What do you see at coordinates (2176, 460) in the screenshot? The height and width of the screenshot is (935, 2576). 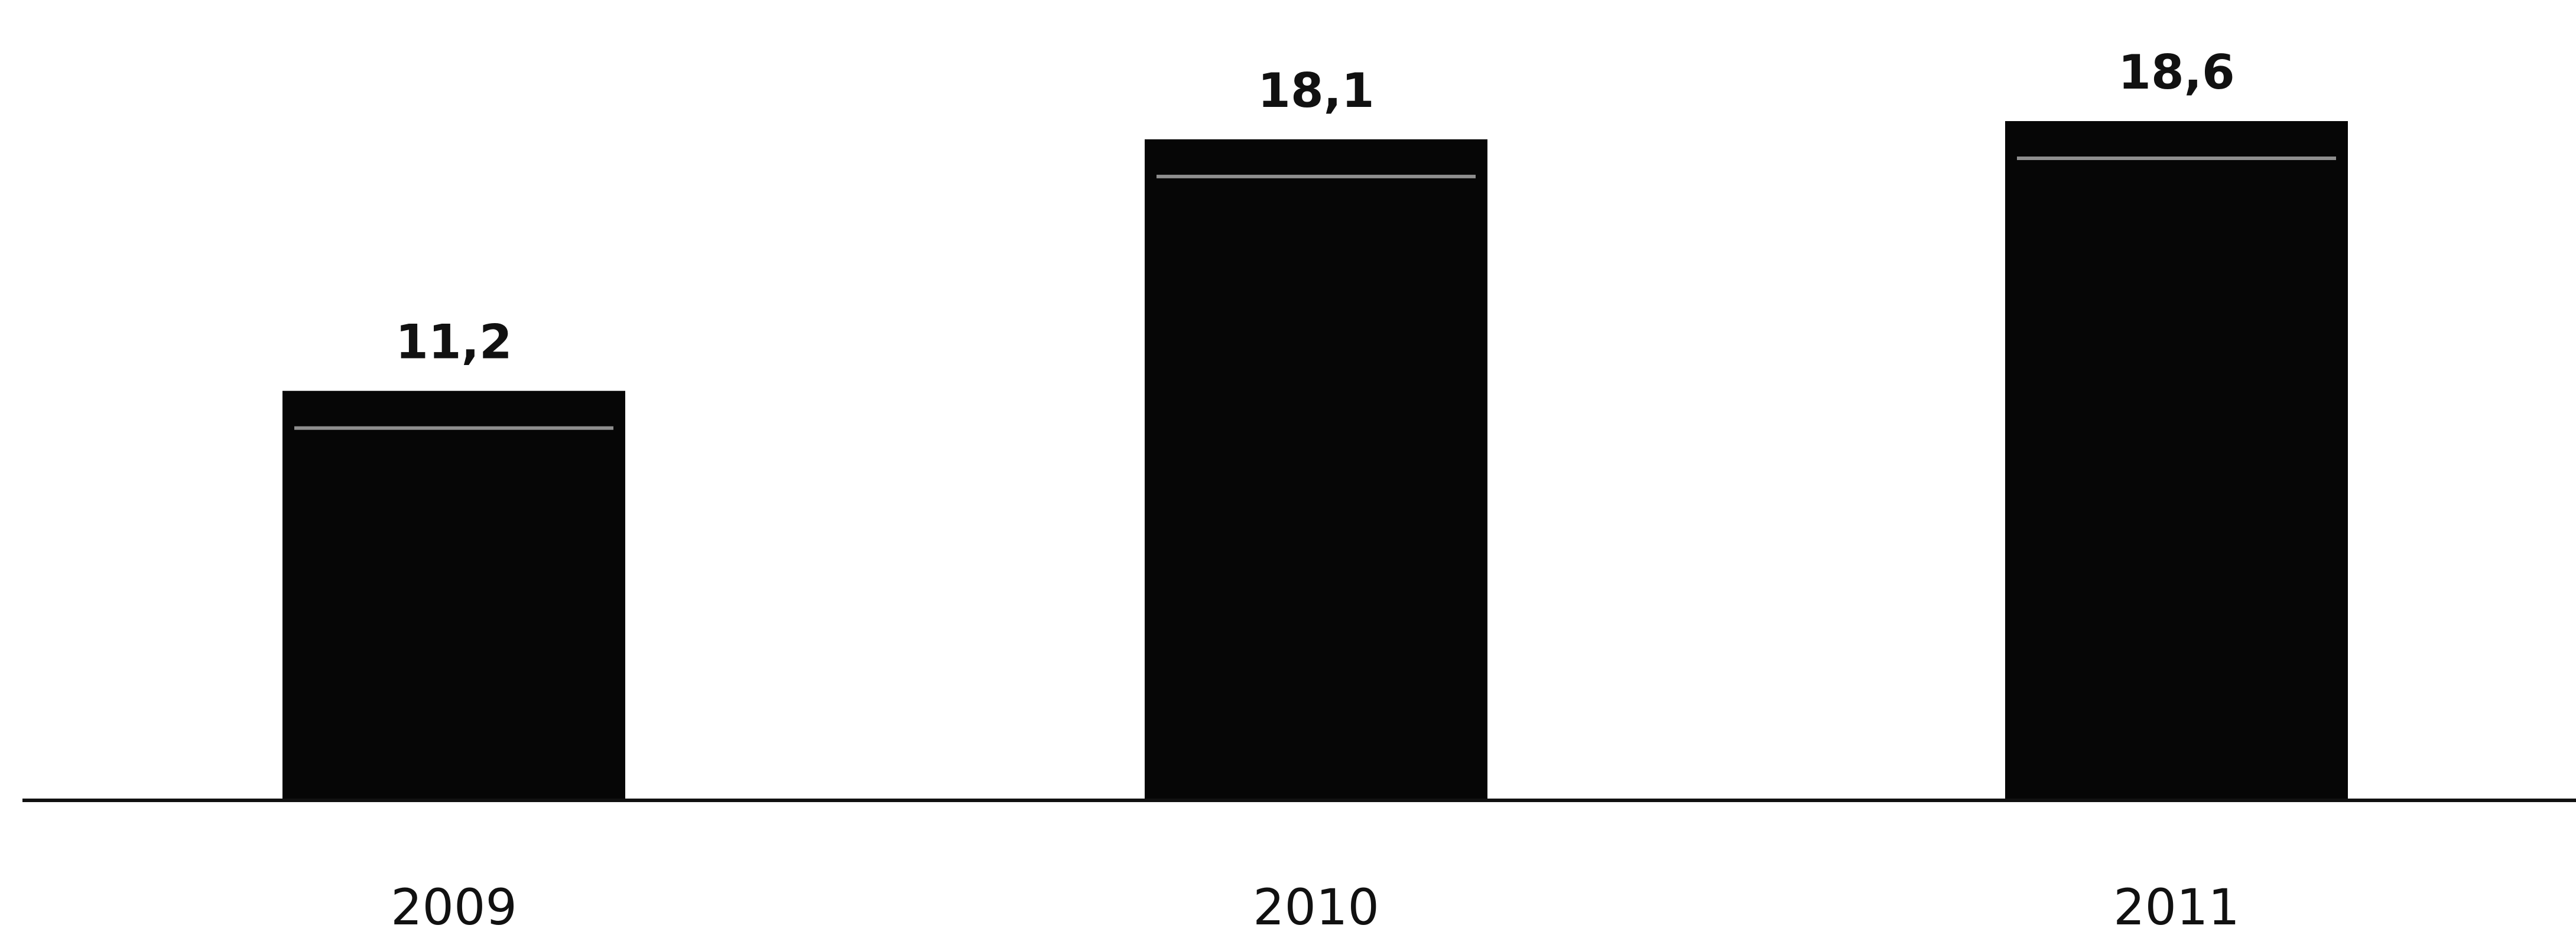 I see `bar-2011` at bounding box center [2176, 460].